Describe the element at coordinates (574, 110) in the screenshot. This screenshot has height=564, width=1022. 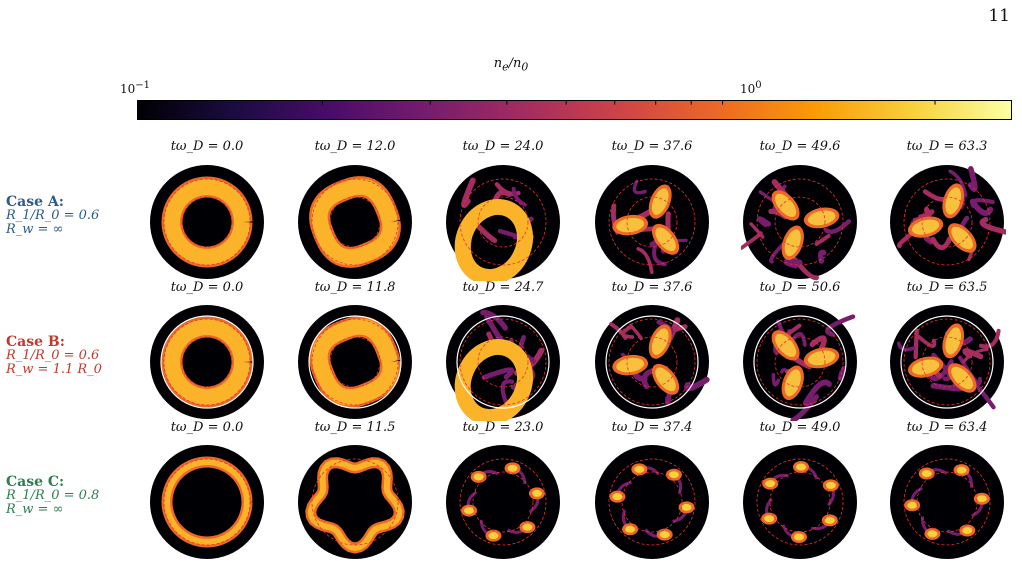
I see `colorbar` at that location.